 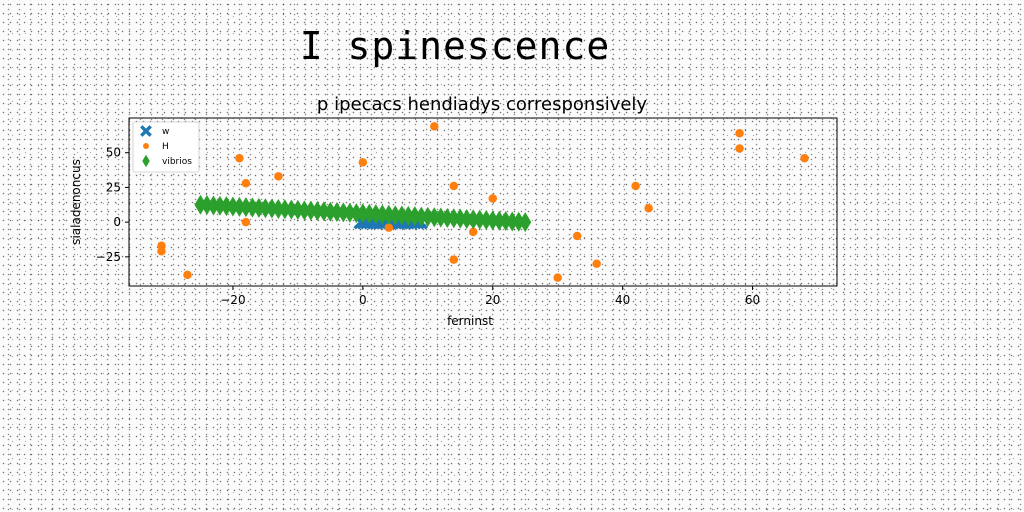 I want to click on x-tick-label: 60, so click(x=752, y=300).